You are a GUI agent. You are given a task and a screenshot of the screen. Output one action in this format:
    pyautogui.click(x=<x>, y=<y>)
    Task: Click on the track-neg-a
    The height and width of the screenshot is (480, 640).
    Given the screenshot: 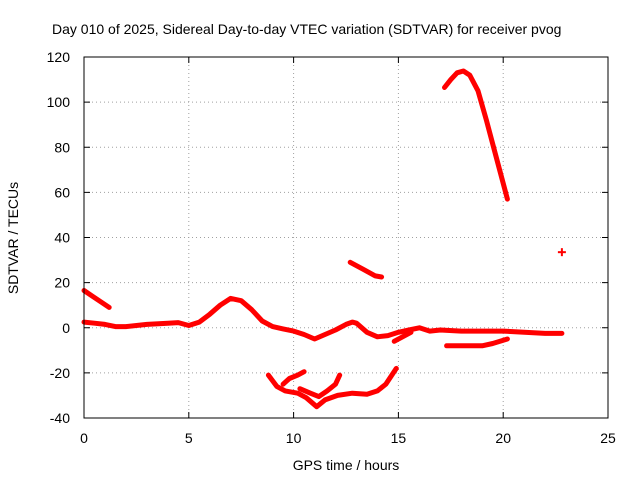 What is the action you would take?
    pyautogui.click(x=332, y=387)
    